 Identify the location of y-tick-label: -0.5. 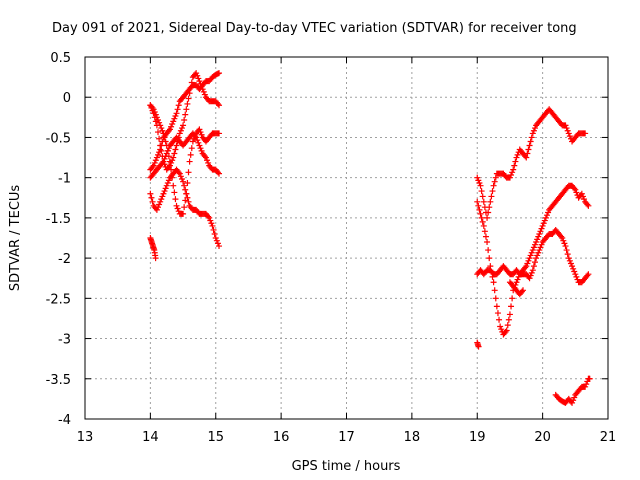
(58, 138).